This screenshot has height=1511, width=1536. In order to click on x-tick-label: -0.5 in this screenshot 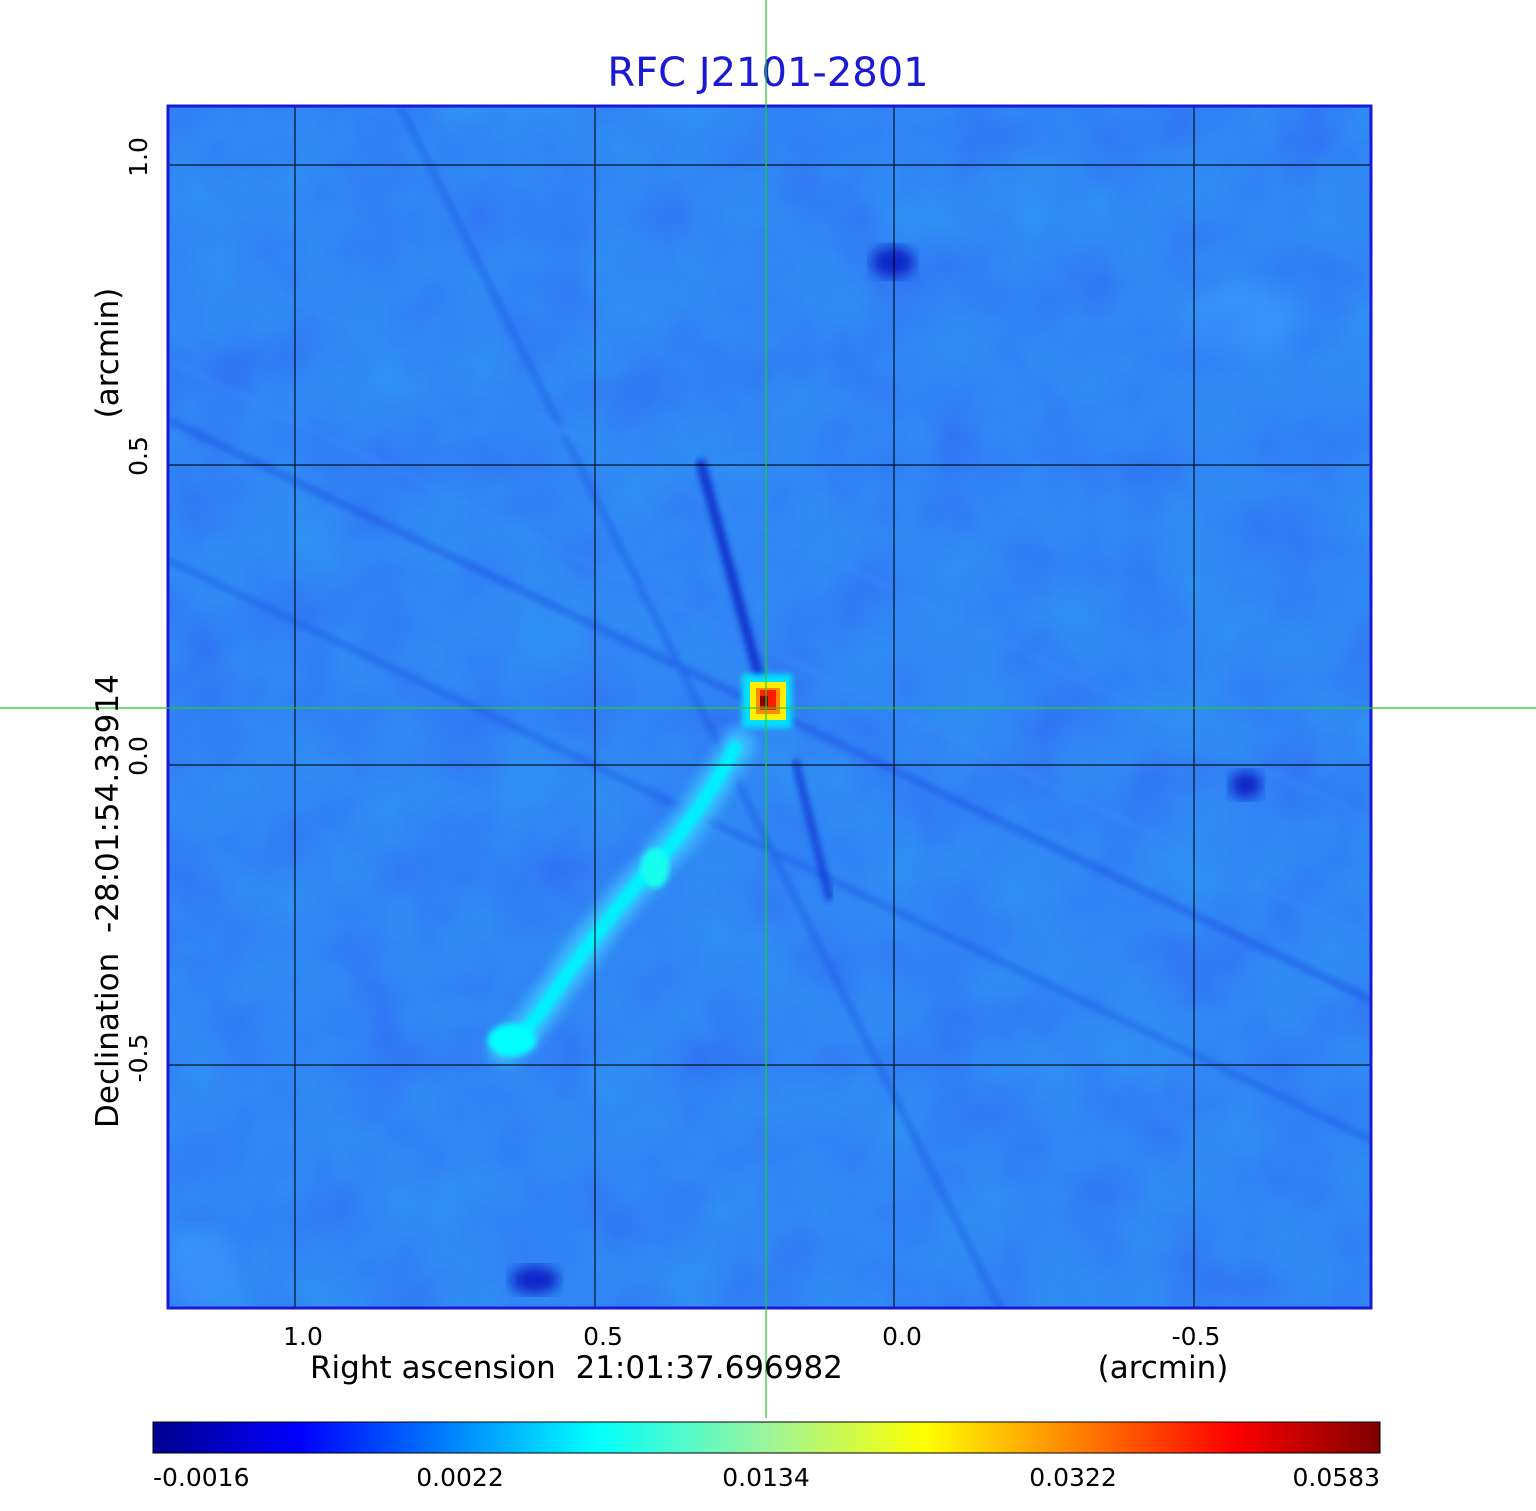, I will do `click(1196, 1336)`.